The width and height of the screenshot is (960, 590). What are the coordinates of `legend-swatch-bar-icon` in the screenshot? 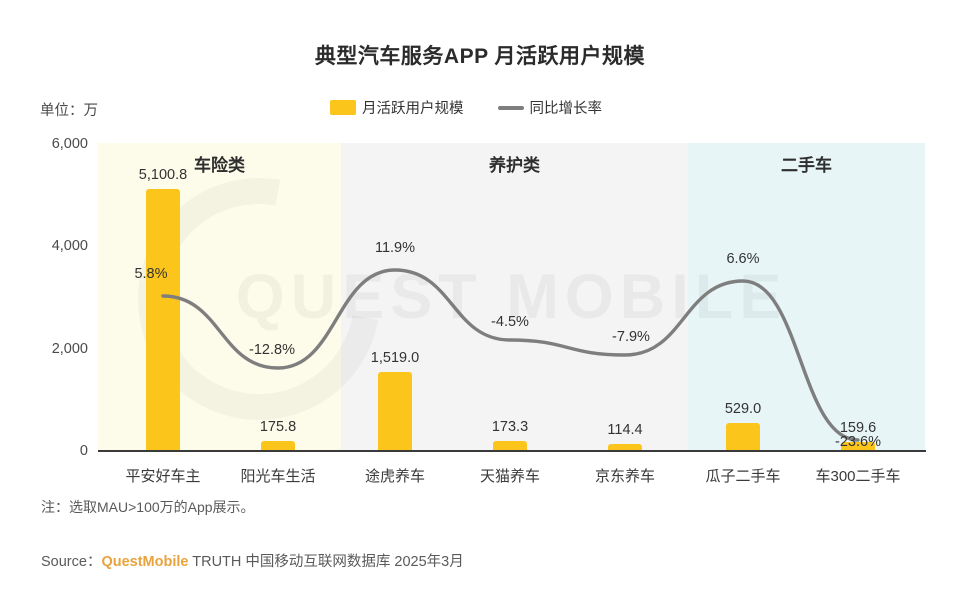 It's located at (343, 107).